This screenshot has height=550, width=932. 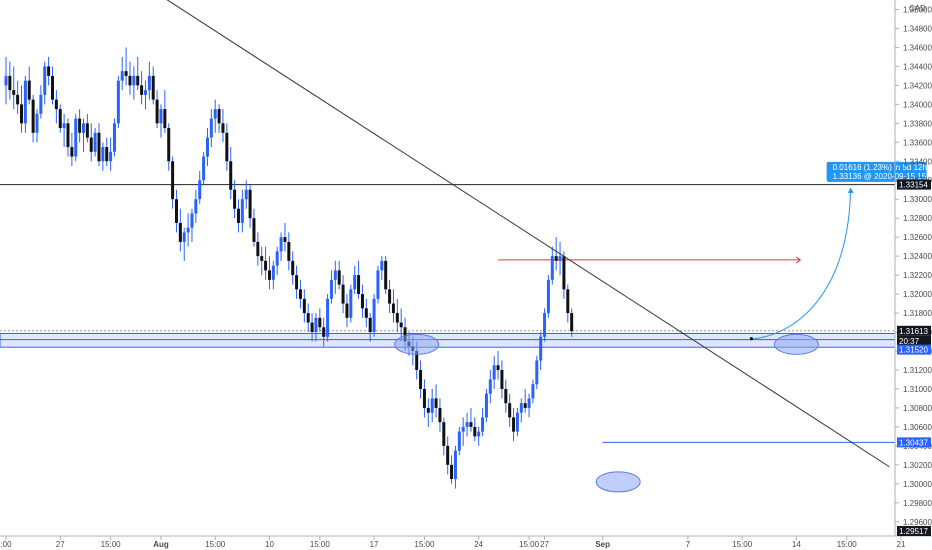 I want to click on projection-curve, so click(x=802, y=263).